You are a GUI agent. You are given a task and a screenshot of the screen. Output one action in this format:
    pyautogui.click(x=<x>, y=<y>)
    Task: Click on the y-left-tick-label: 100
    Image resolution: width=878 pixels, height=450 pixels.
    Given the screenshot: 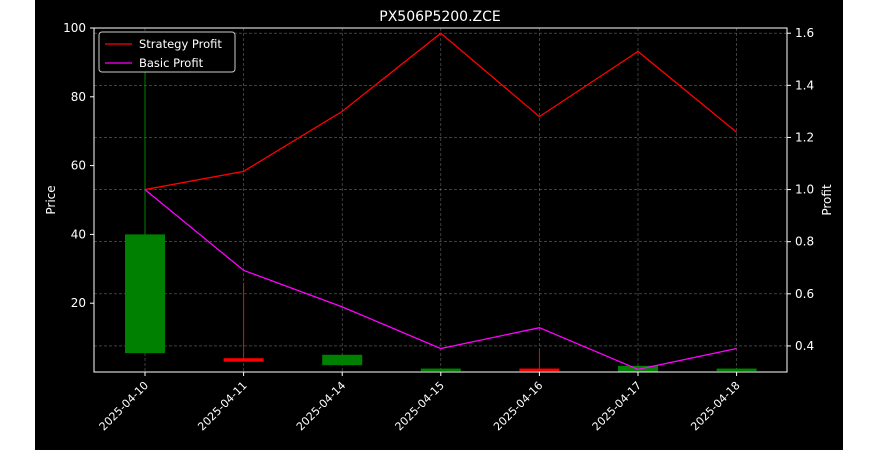 What is the action you would take?
    pyautogui.click(x=74, y=28)
    